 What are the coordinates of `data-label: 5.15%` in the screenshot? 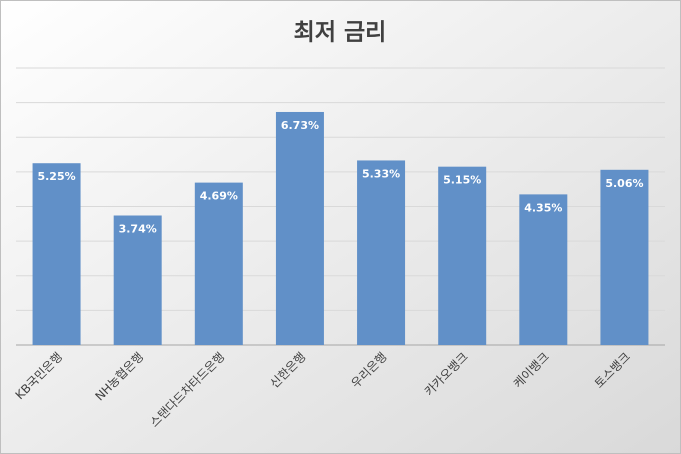 It's located at (462, 180).